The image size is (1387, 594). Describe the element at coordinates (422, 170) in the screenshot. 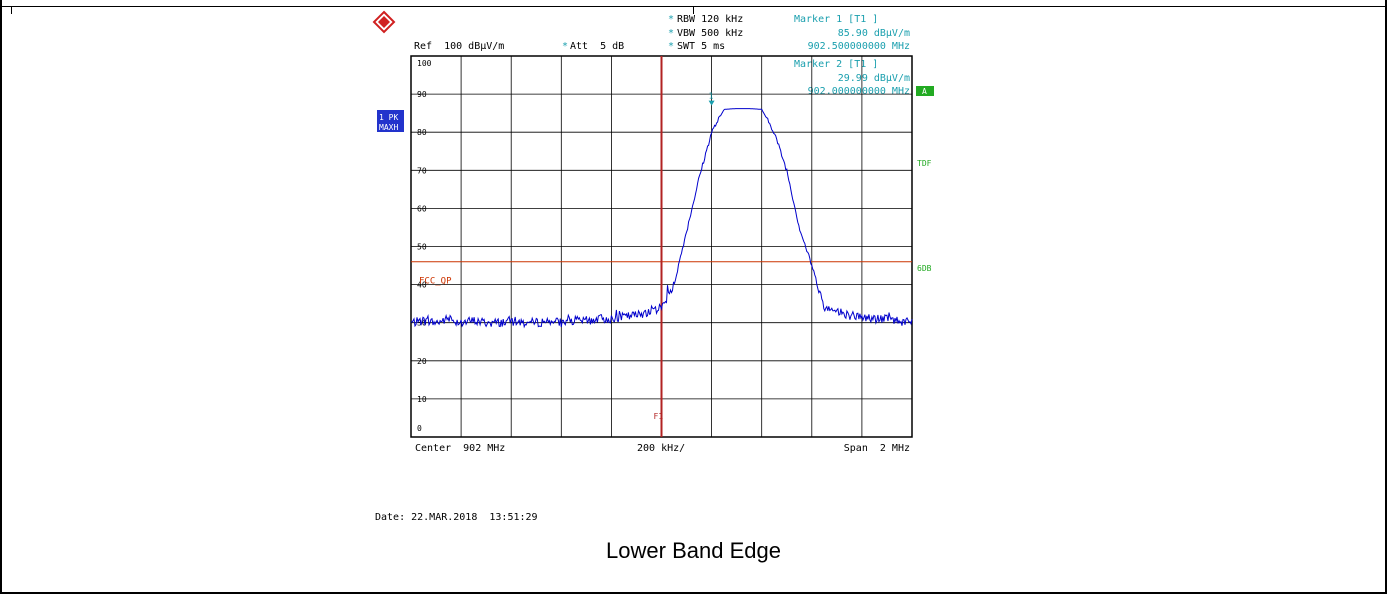

I see `y-tick-label: 70` at that location.